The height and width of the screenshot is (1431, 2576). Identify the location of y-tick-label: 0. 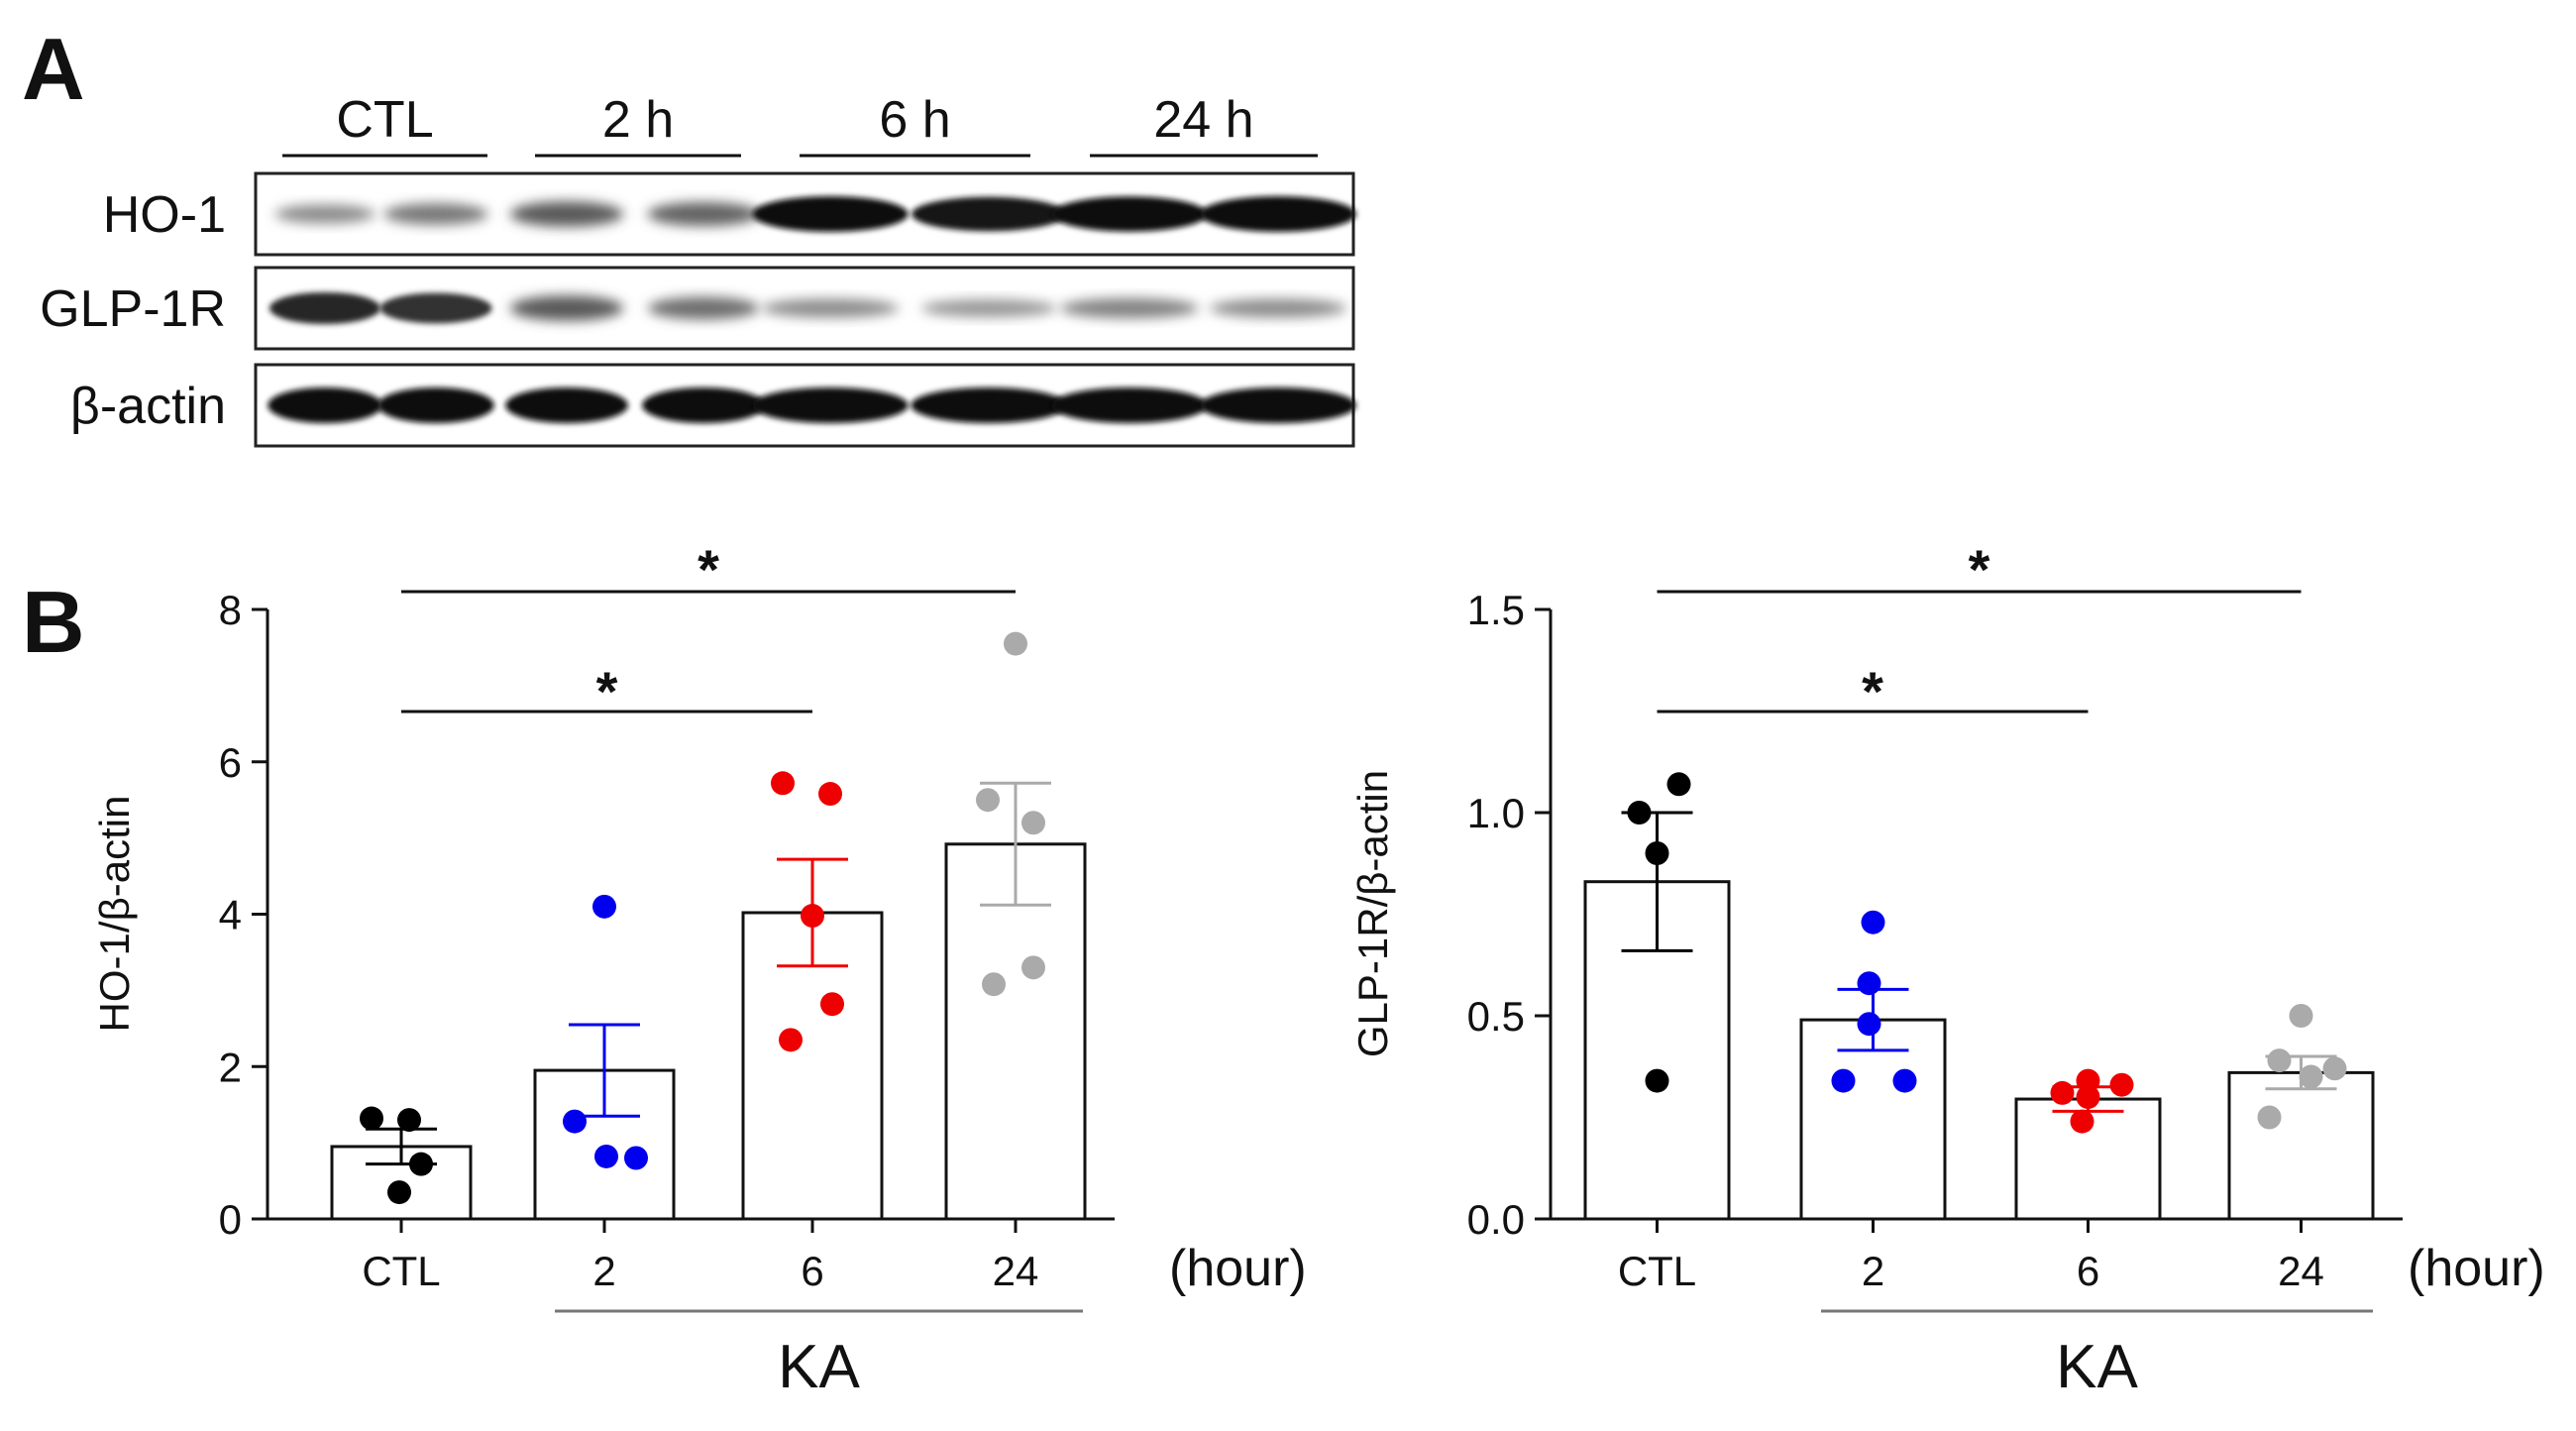
(230, 1219).